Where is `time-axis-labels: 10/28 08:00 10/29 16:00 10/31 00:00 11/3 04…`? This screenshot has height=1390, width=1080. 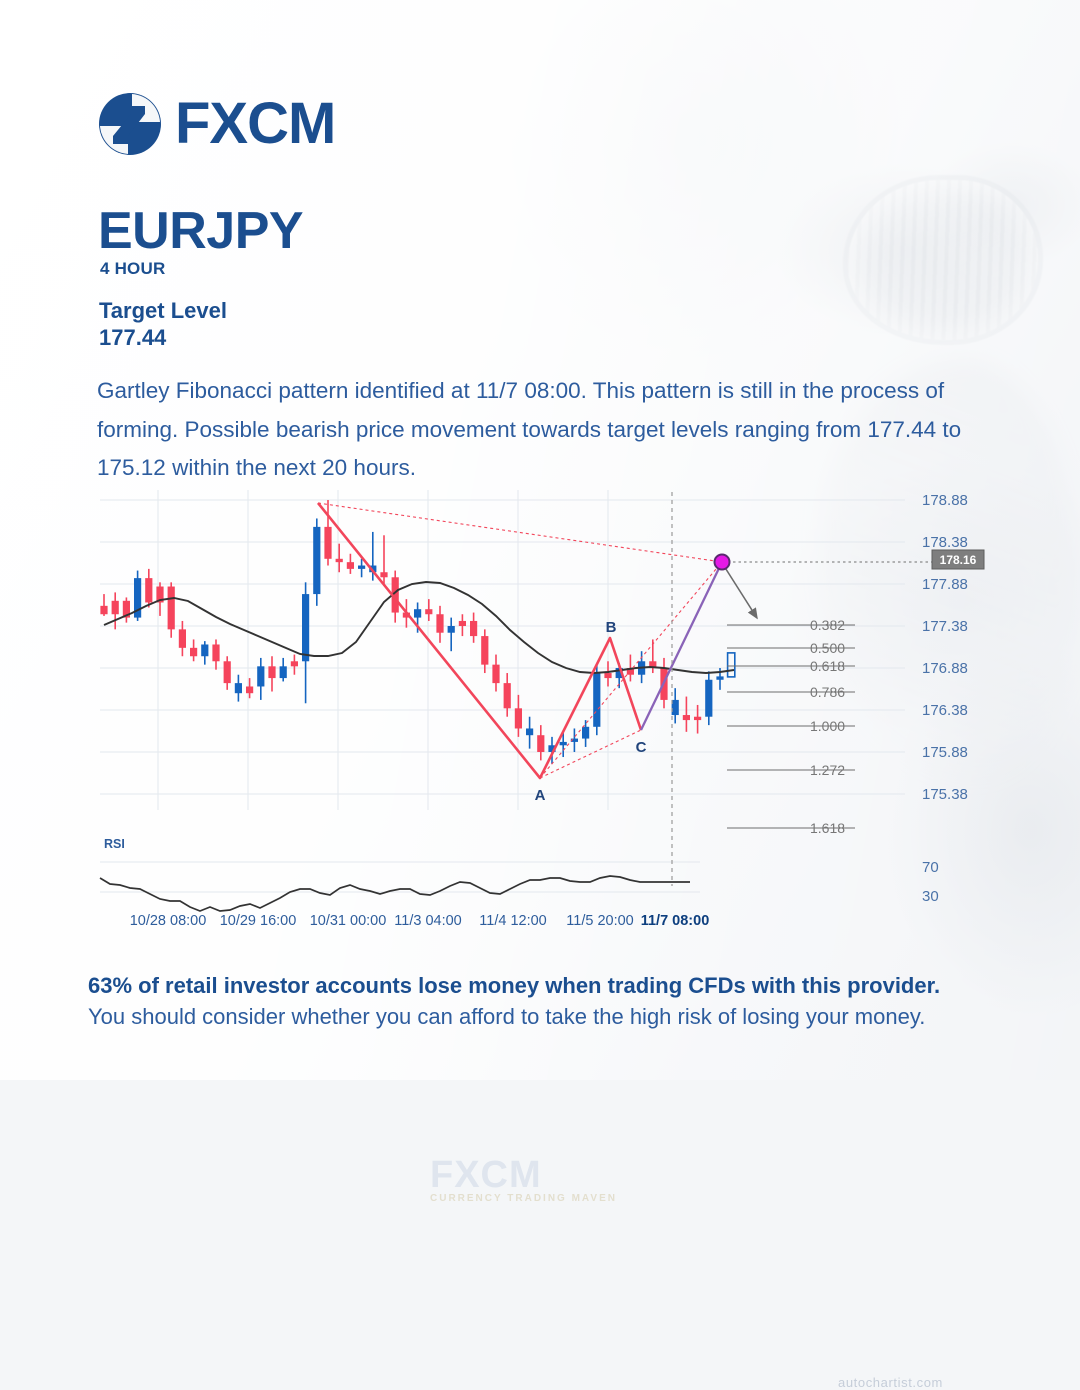 time-axis-labels: 10/28 08:00 10/29 16:00 10/31 00:00 11/3 04… is located at coordinates (420, 921).